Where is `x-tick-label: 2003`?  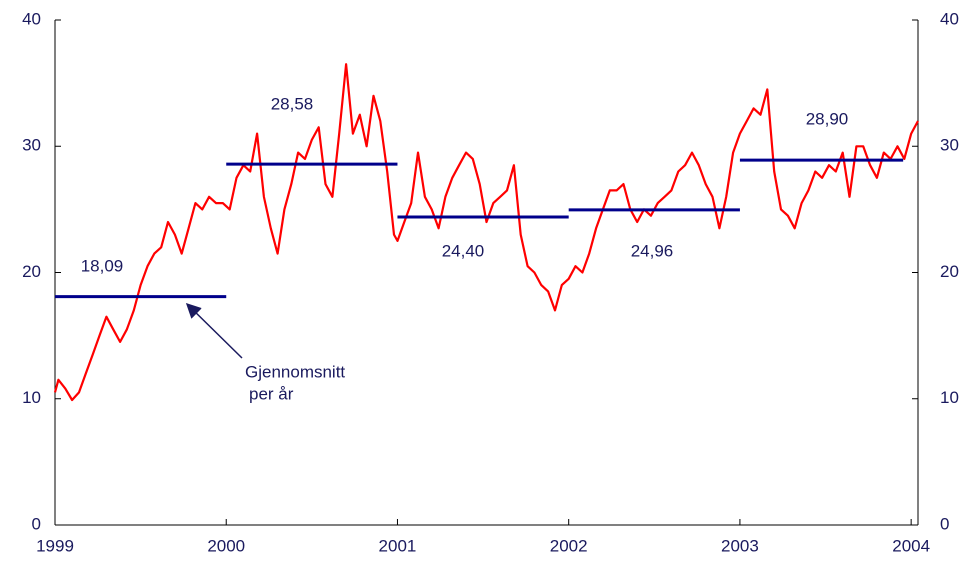
x-tick-label: 2003 is located at coordinates (740, 545).